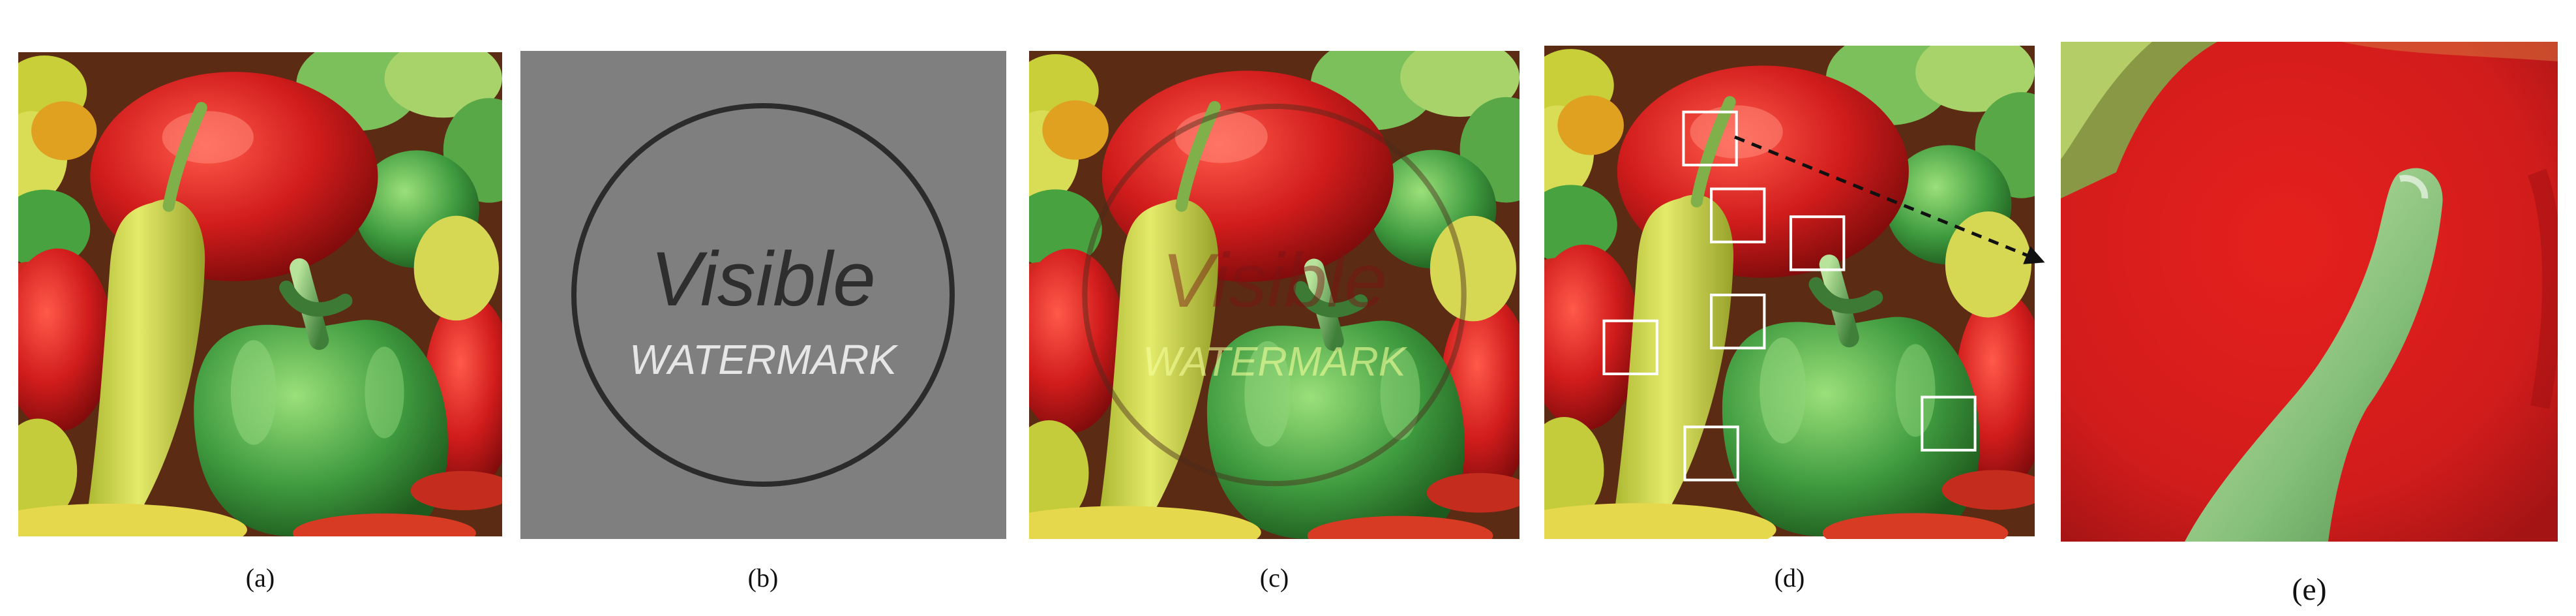 Image resolution: width=2576 pixels, height=616 pixels. I want to click on embedded-watermark-text: WATERMARK, so click(1275, 362).